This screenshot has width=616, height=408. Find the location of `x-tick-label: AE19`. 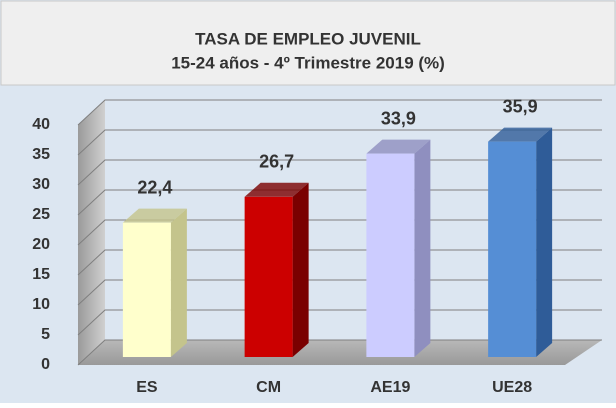

x-tick-label: AE19 is located at coordinates (390, 387).